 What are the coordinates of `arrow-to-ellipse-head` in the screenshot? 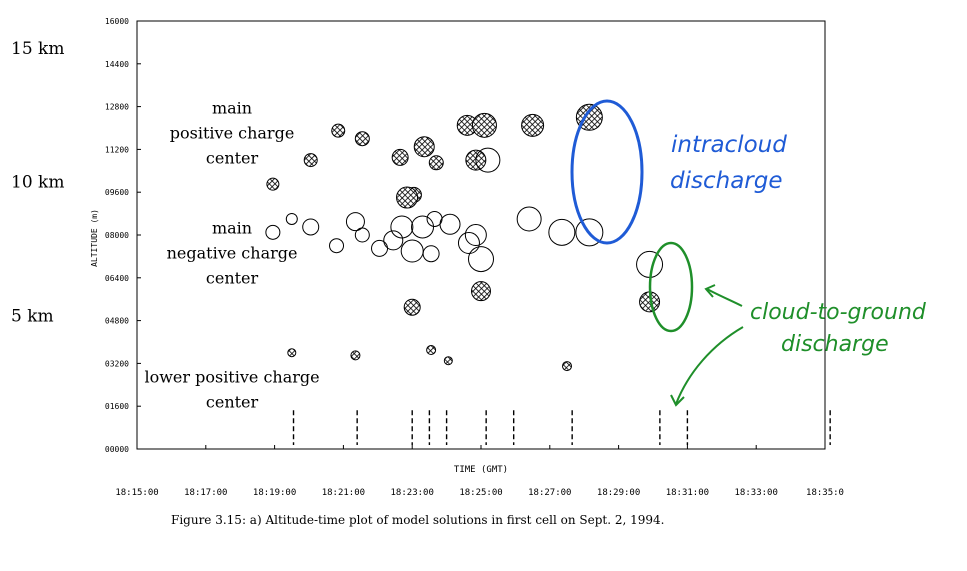 It's located at (710, 291).